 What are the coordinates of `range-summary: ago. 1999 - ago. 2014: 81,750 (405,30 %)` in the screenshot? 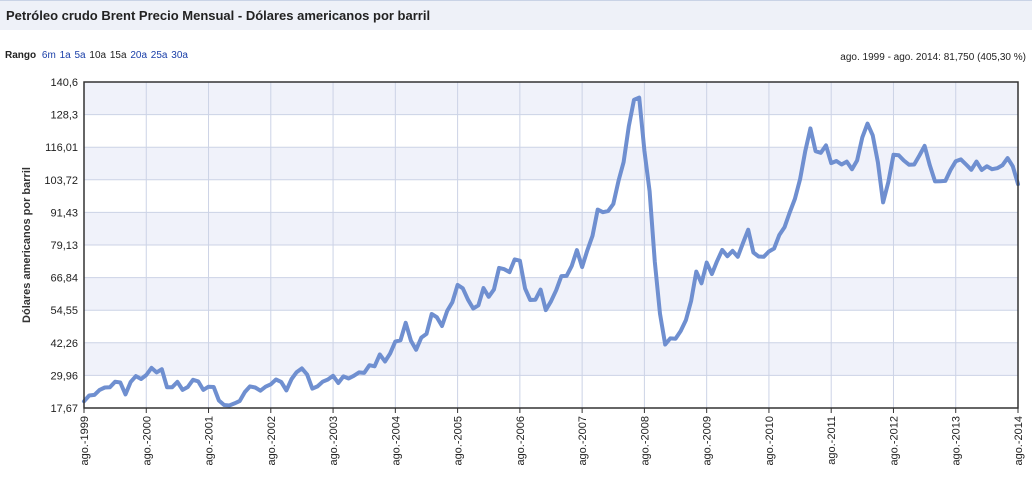 It's located at (933, 57).